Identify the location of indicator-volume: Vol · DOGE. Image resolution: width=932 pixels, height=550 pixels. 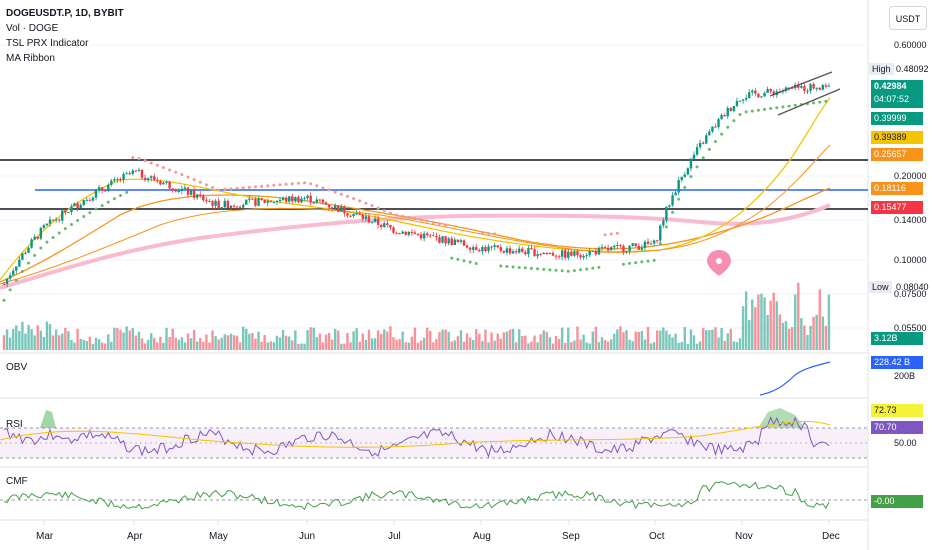
(32, 28).